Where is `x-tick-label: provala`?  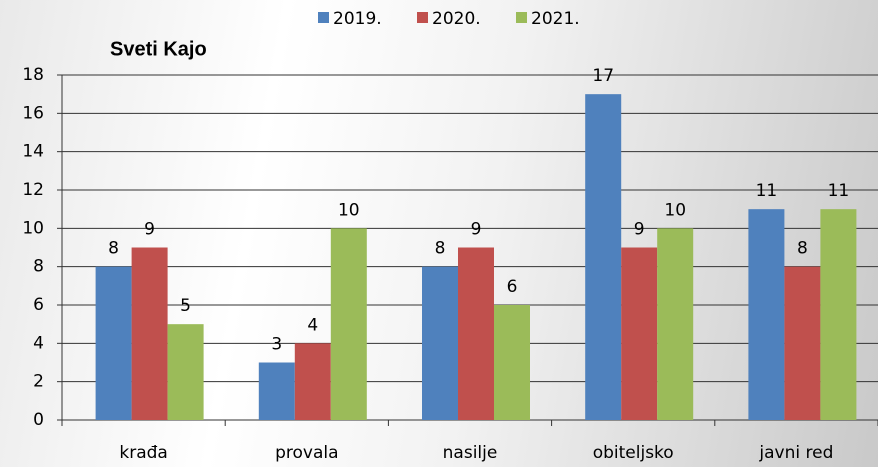
x-tick-label: provala is located at coordinates (306, 453).